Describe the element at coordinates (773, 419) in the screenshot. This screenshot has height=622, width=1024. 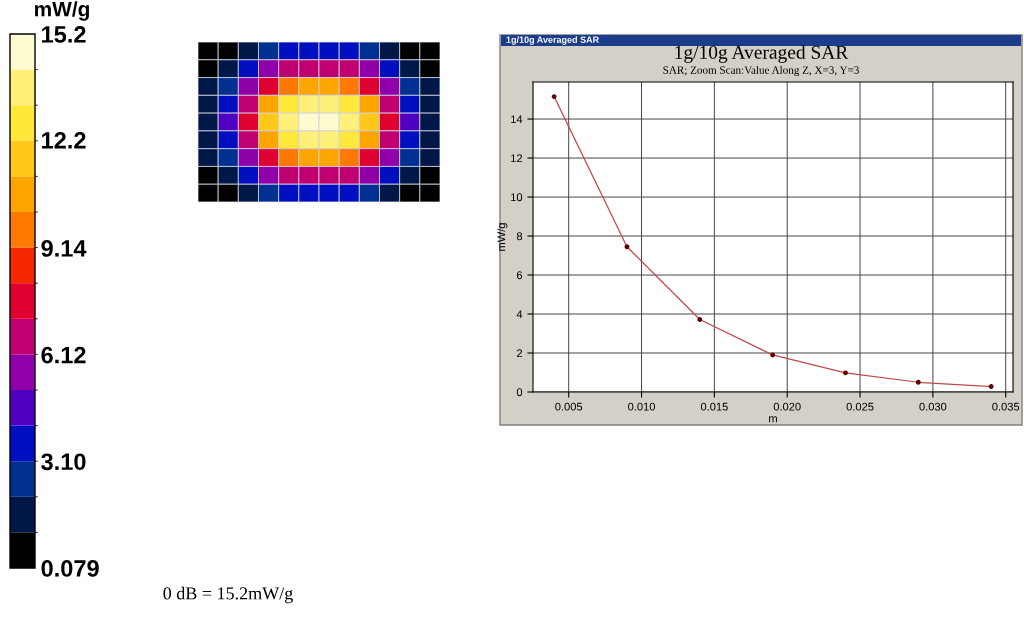
I see `x-axis-title: m` at that location.